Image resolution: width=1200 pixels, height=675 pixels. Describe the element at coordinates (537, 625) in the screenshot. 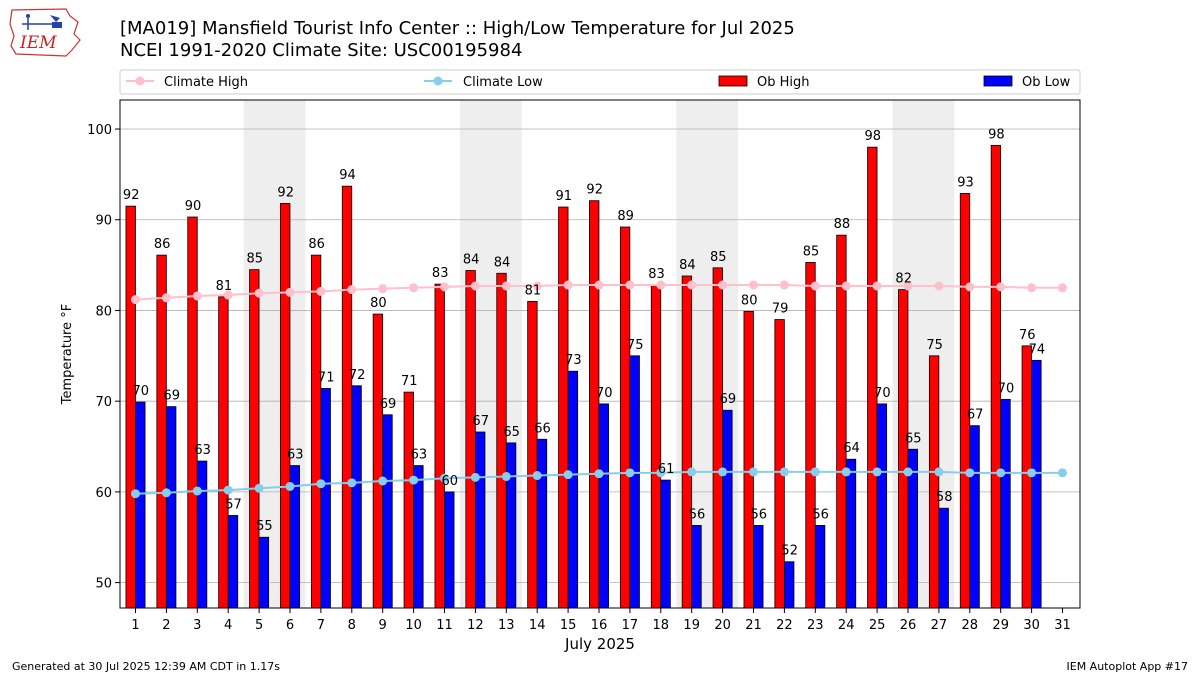

I see `x-tick-label: 14` at that location.